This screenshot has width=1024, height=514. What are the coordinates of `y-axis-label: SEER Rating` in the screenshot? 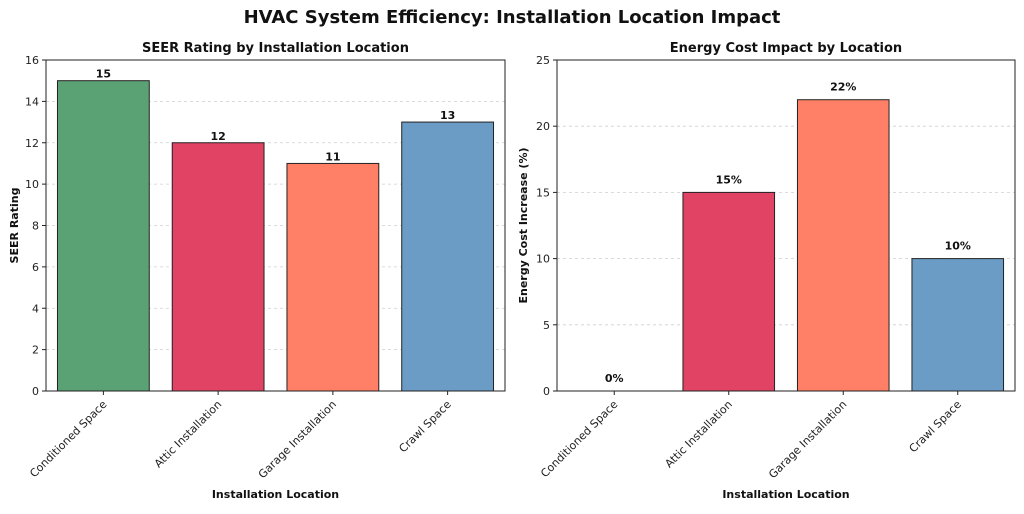 It's located at (14, 226).